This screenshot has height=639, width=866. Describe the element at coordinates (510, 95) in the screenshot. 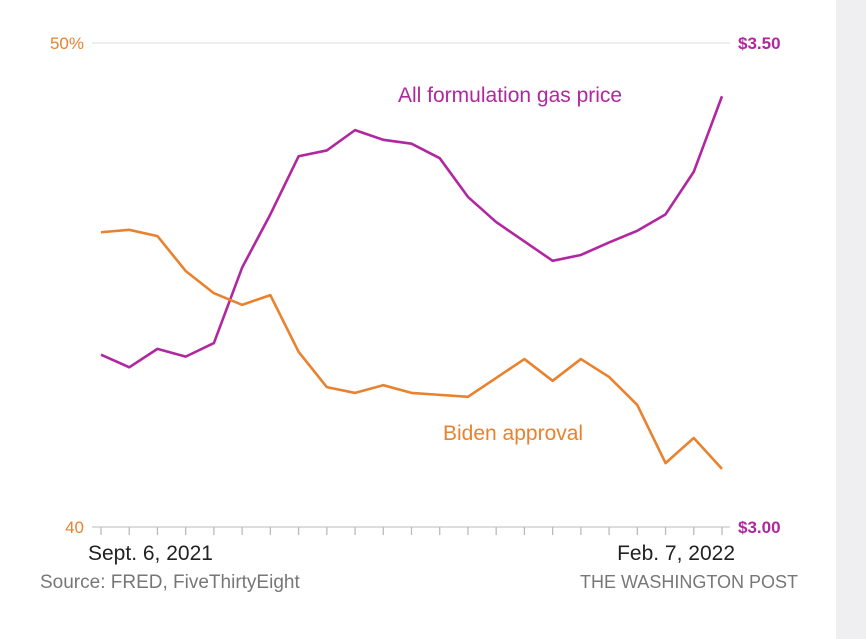

I see `gas-price-series-label: All formulation gas price` at that location.